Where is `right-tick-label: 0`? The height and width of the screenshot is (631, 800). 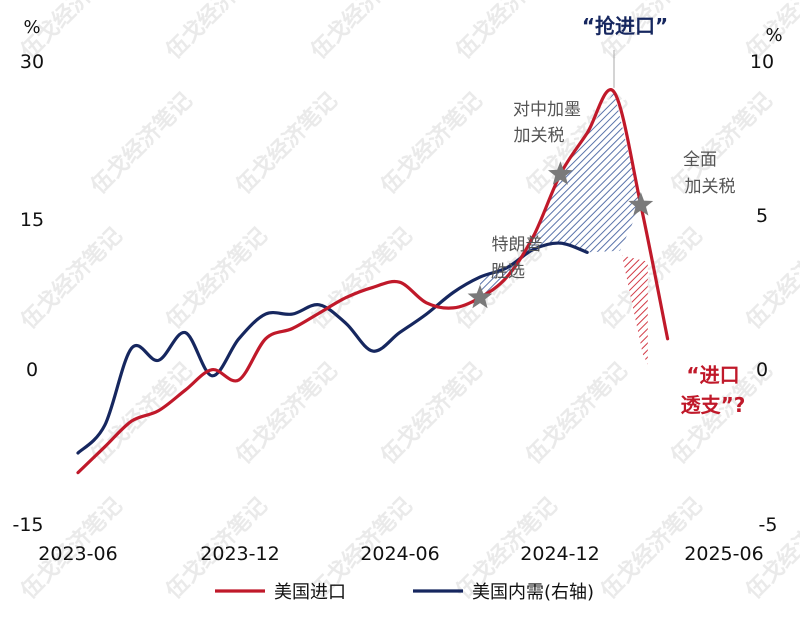
right-tick-label: 0 is located at coordinates (762, 370).